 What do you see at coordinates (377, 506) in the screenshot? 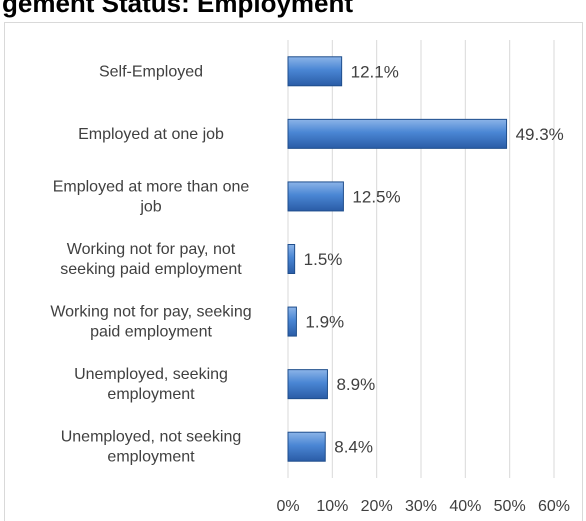
I see `x-tick-label: 20%` at bounding box center [377, 506].